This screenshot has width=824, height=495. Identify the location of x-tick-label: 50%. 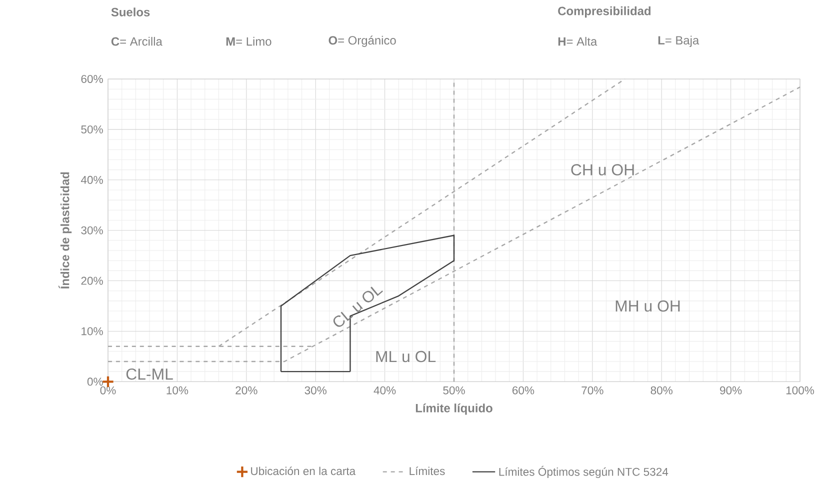
(454, 390).